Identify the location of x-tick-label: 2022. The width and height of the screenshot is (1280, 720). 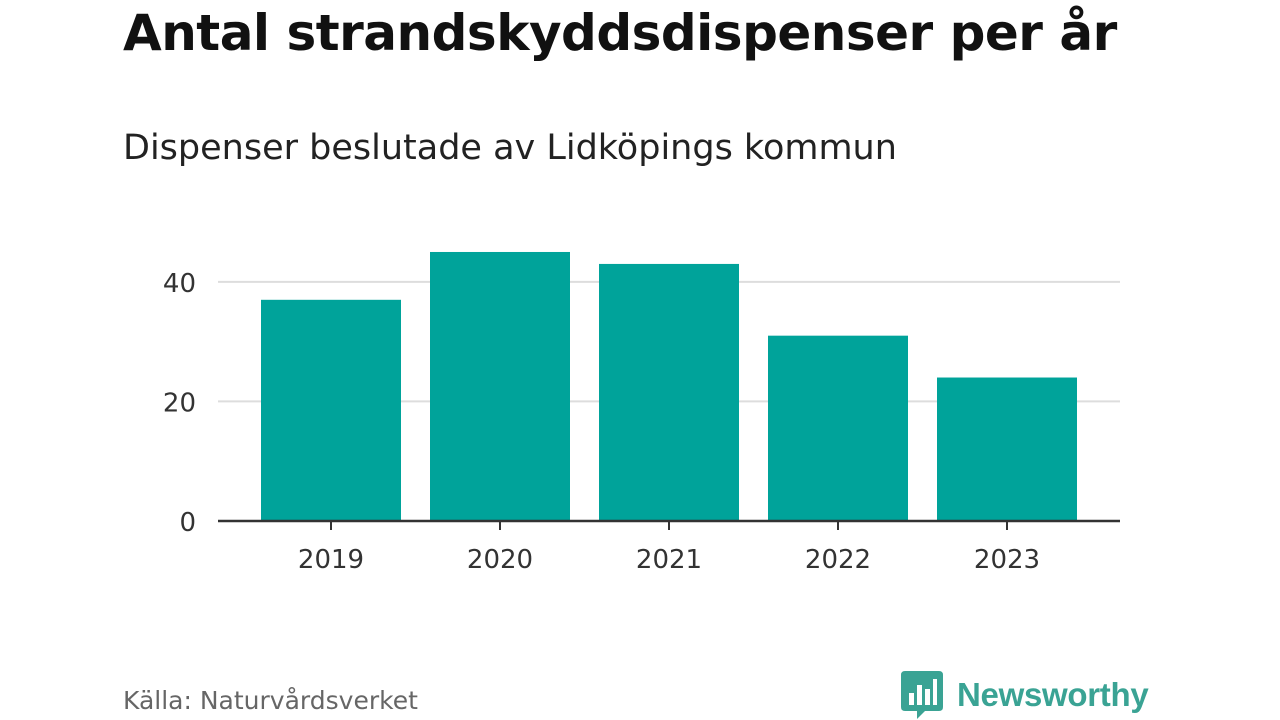
(838, 560).